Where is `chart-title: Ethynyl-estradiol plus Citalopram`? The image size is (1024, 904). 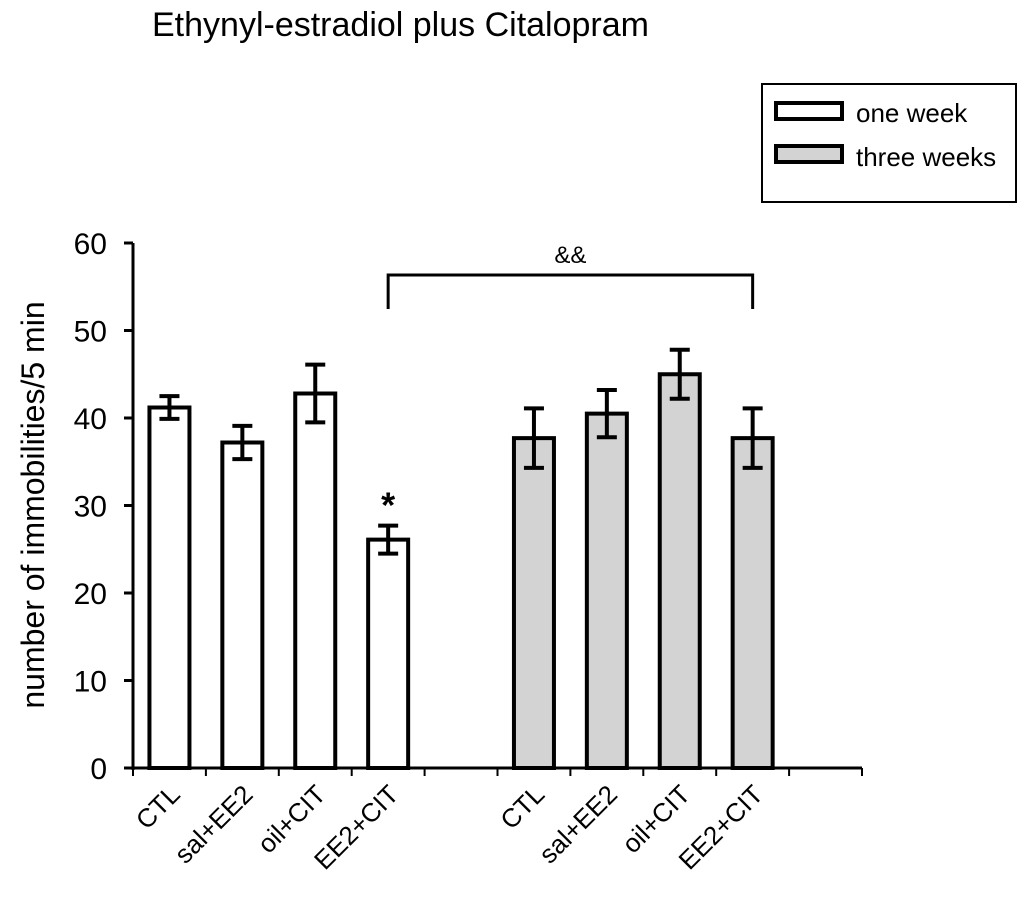 chart-title: Ethynyl-estradiol plus Citalopram is located at coordinates (400, 25).